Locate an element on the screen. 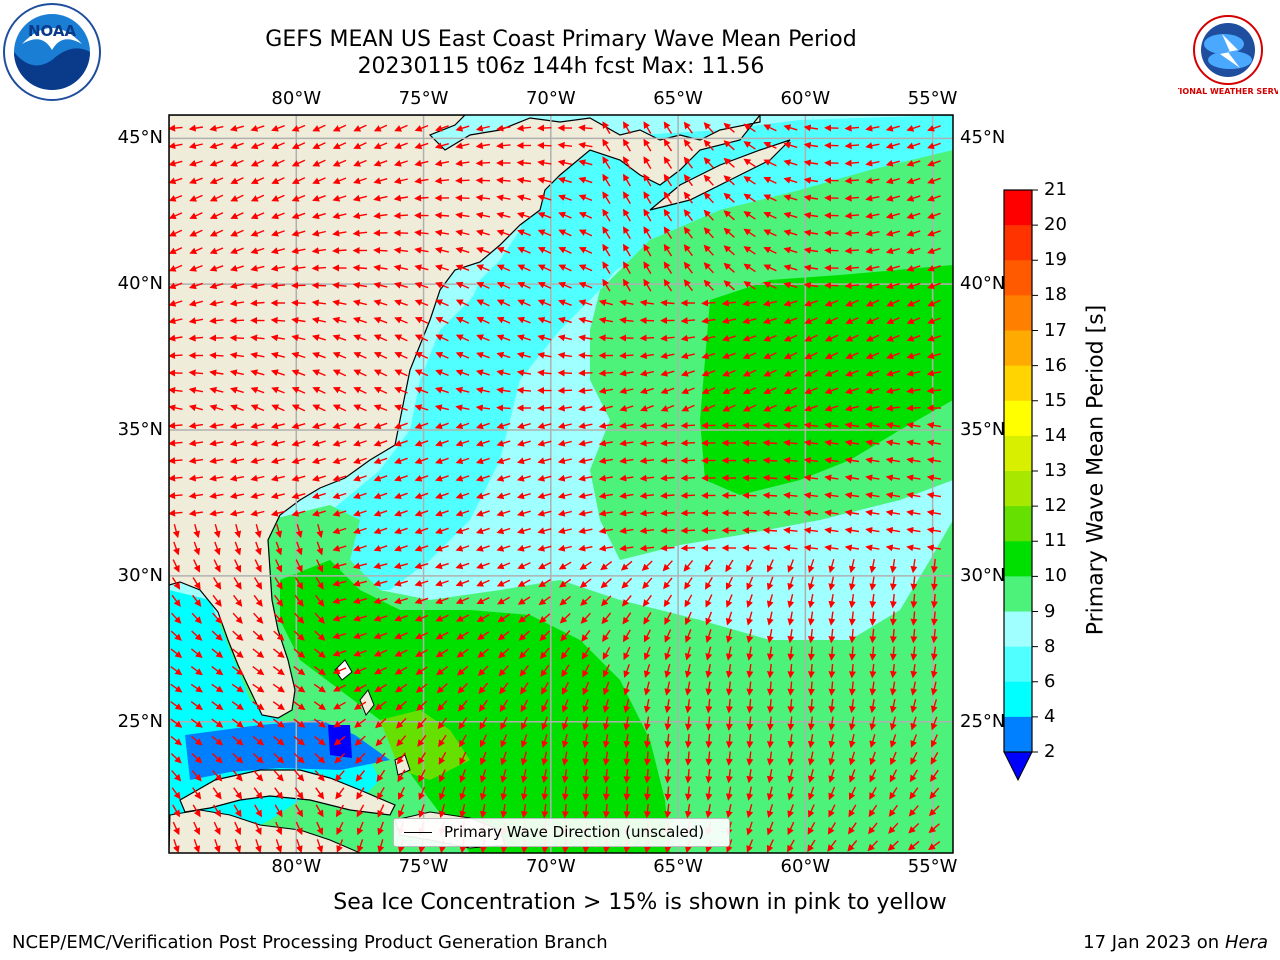  lon-tick-bottom-4: 60°W is located at coordinates (805, 866).